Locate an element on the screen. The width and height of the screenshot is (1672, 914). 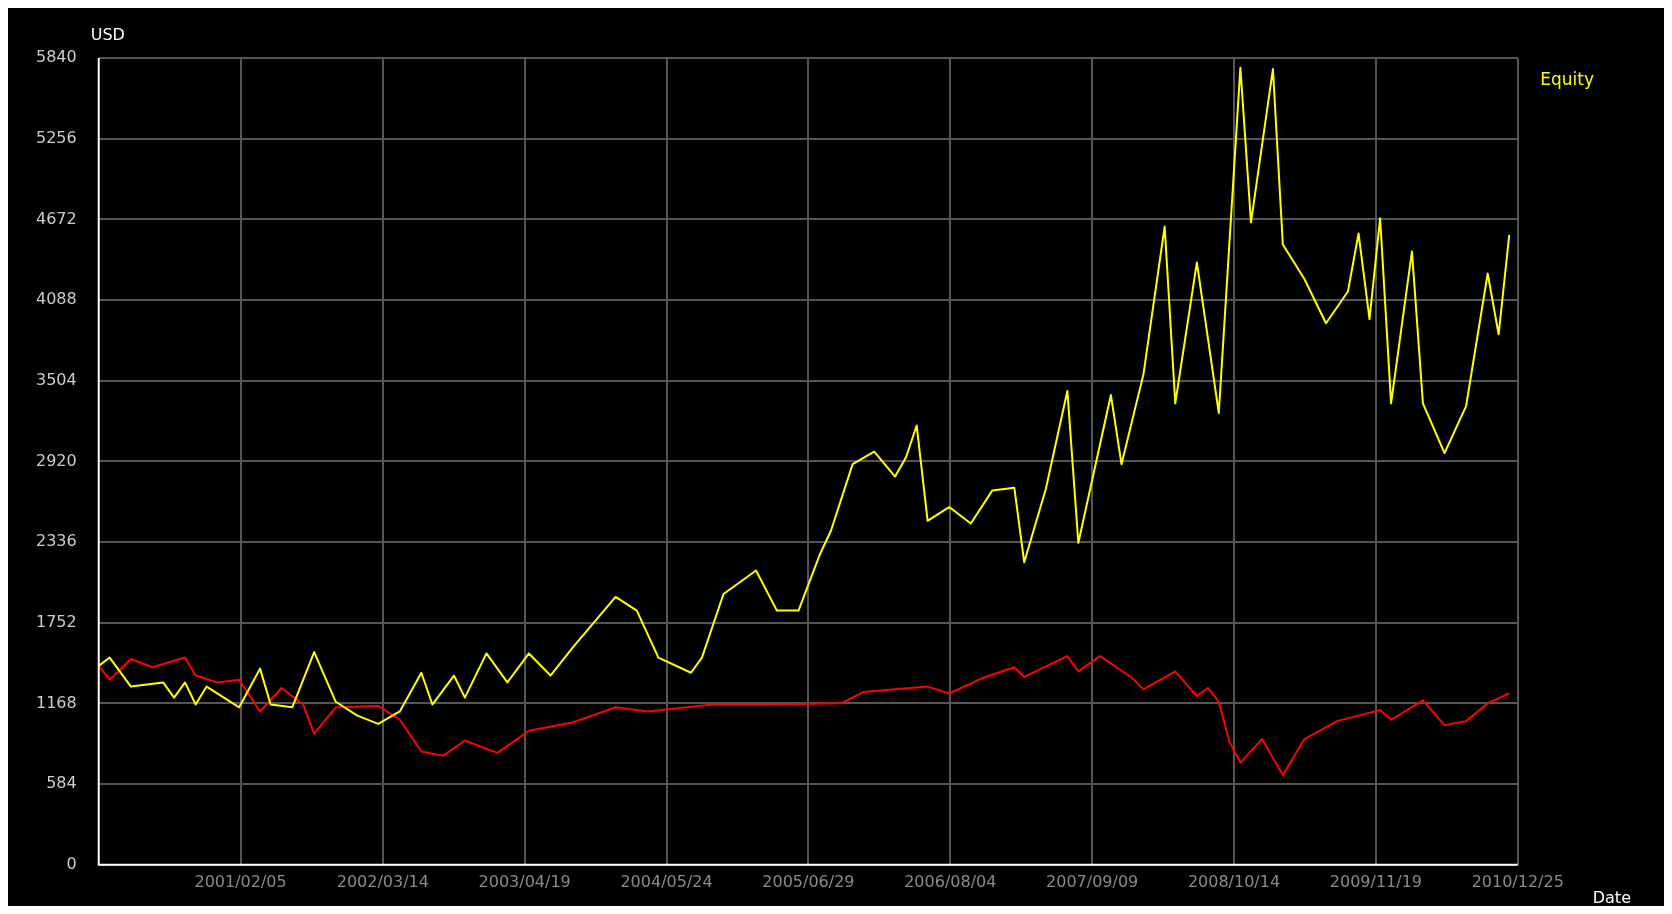
y-tick-label: 2920 is located at coordinates (56, 460).